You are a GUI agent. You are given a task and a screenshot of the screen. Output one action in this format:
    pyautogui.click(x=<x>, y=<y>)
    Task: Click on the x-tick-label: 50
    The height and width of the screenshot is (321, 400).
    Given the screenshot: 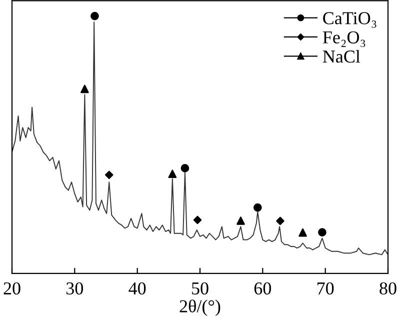 What is the action you would take?
    pyautogui.click(x=200, y=288)
    